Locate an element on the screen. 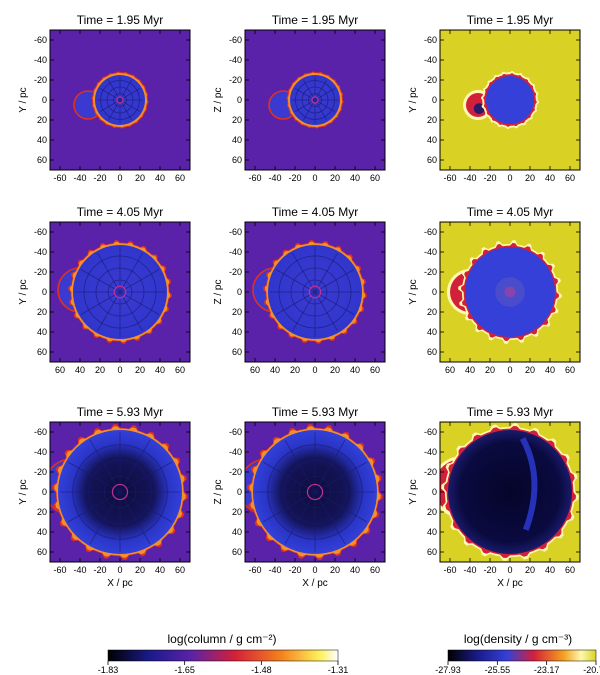 The height and width of the screenshot is (675, 600). colorbar-tick-label: -27.93 is located at coordinates (448, 670).